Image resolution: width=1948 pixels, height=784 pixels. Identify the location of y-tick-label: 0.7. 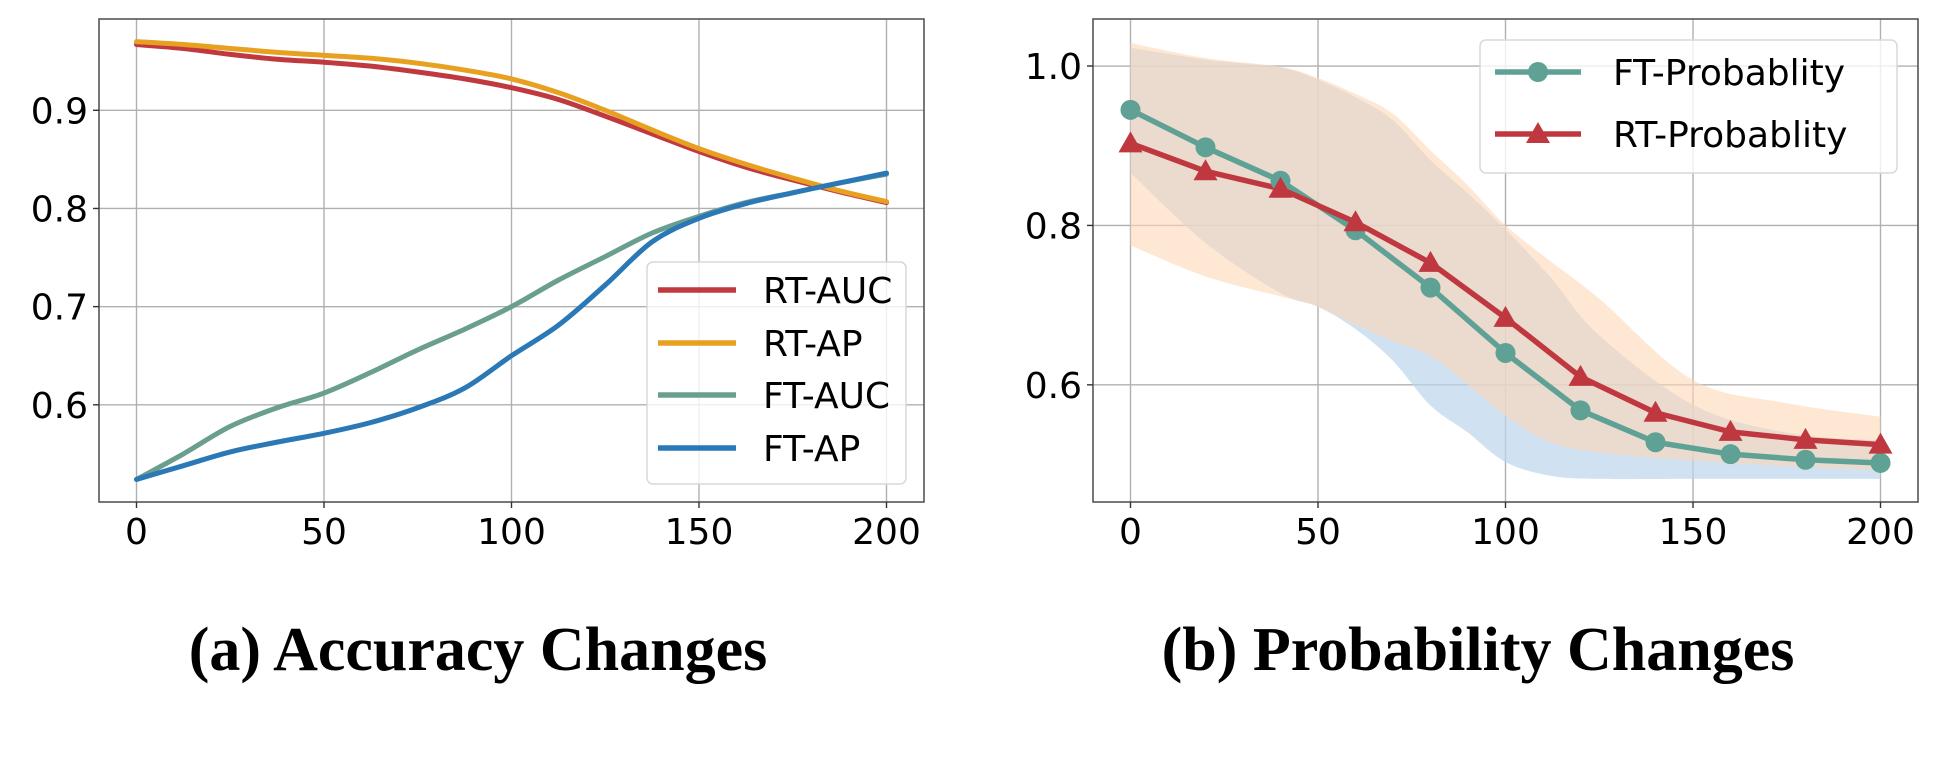
(59, 308).